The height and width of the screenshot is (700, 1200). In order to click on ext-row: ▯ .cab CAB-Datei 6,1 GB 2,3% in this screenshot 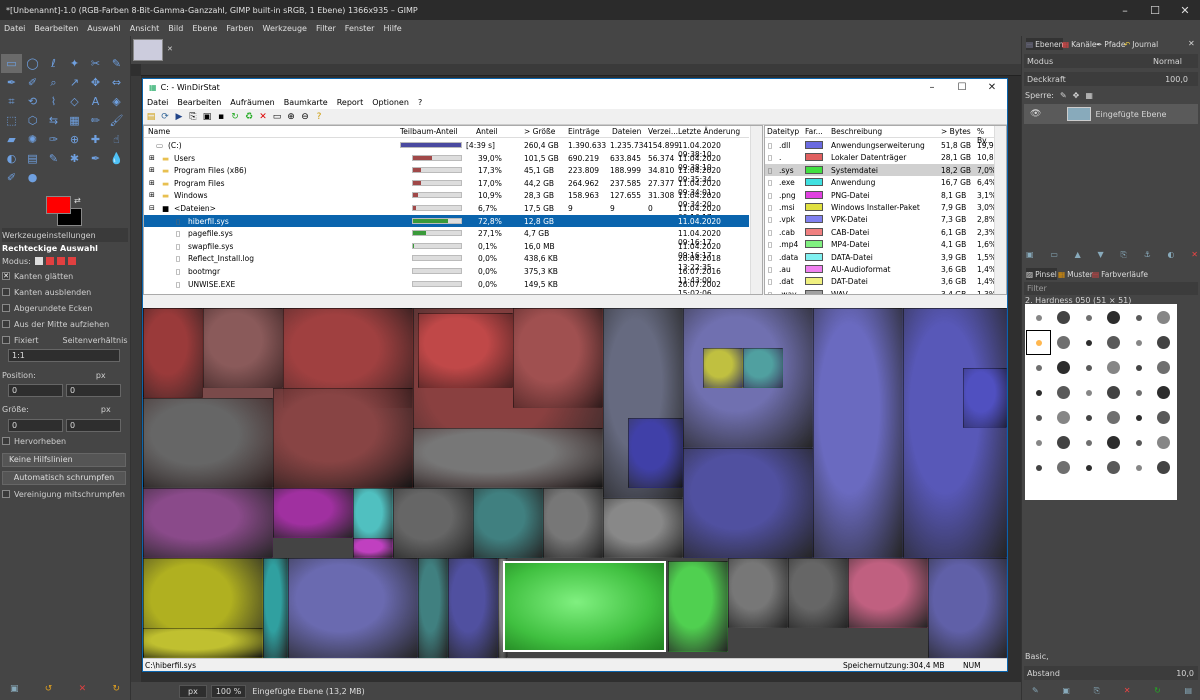, I will do `click(880, 232)`.